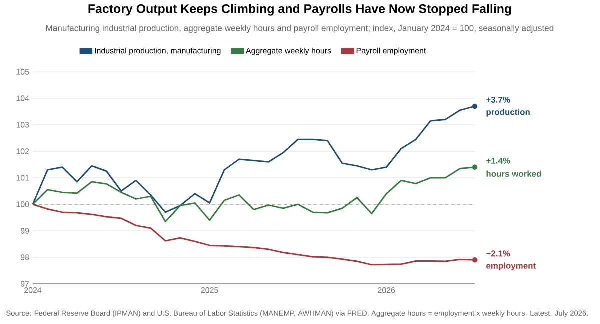 The height and width of the screenshot is (324, 600). I want to click on annotation: production, so click(508, 113).